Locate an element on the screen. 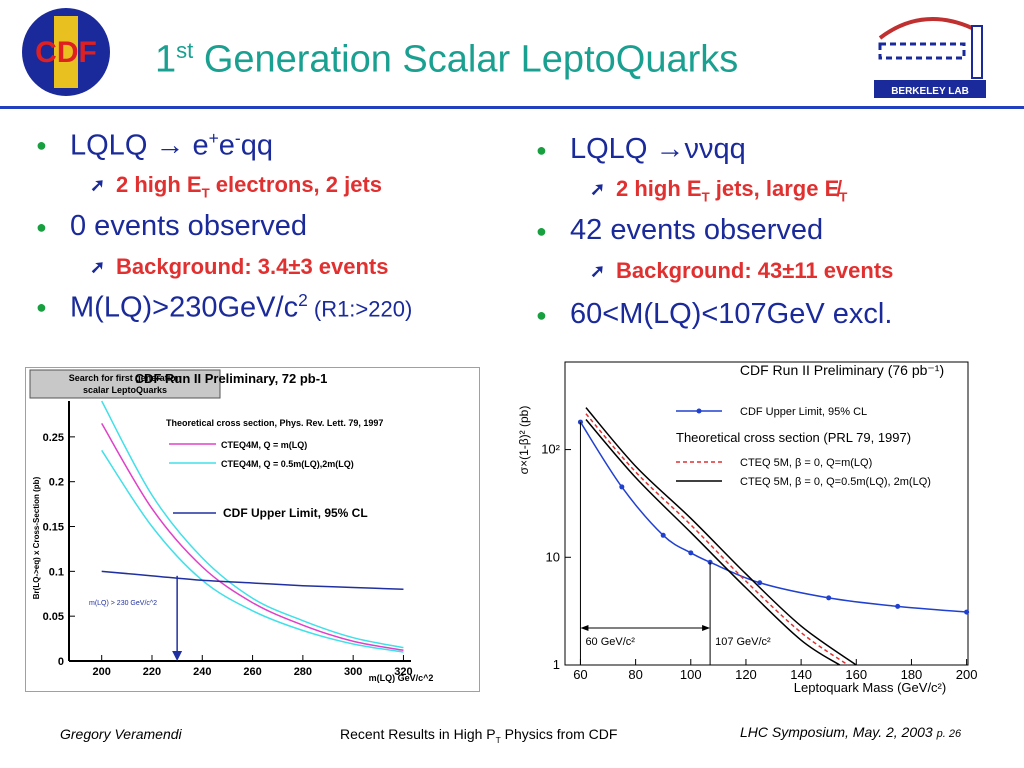 The height and width of the screenshot is (768, 1024). text: Recent Results in High P is located at coordinates (418, 734).